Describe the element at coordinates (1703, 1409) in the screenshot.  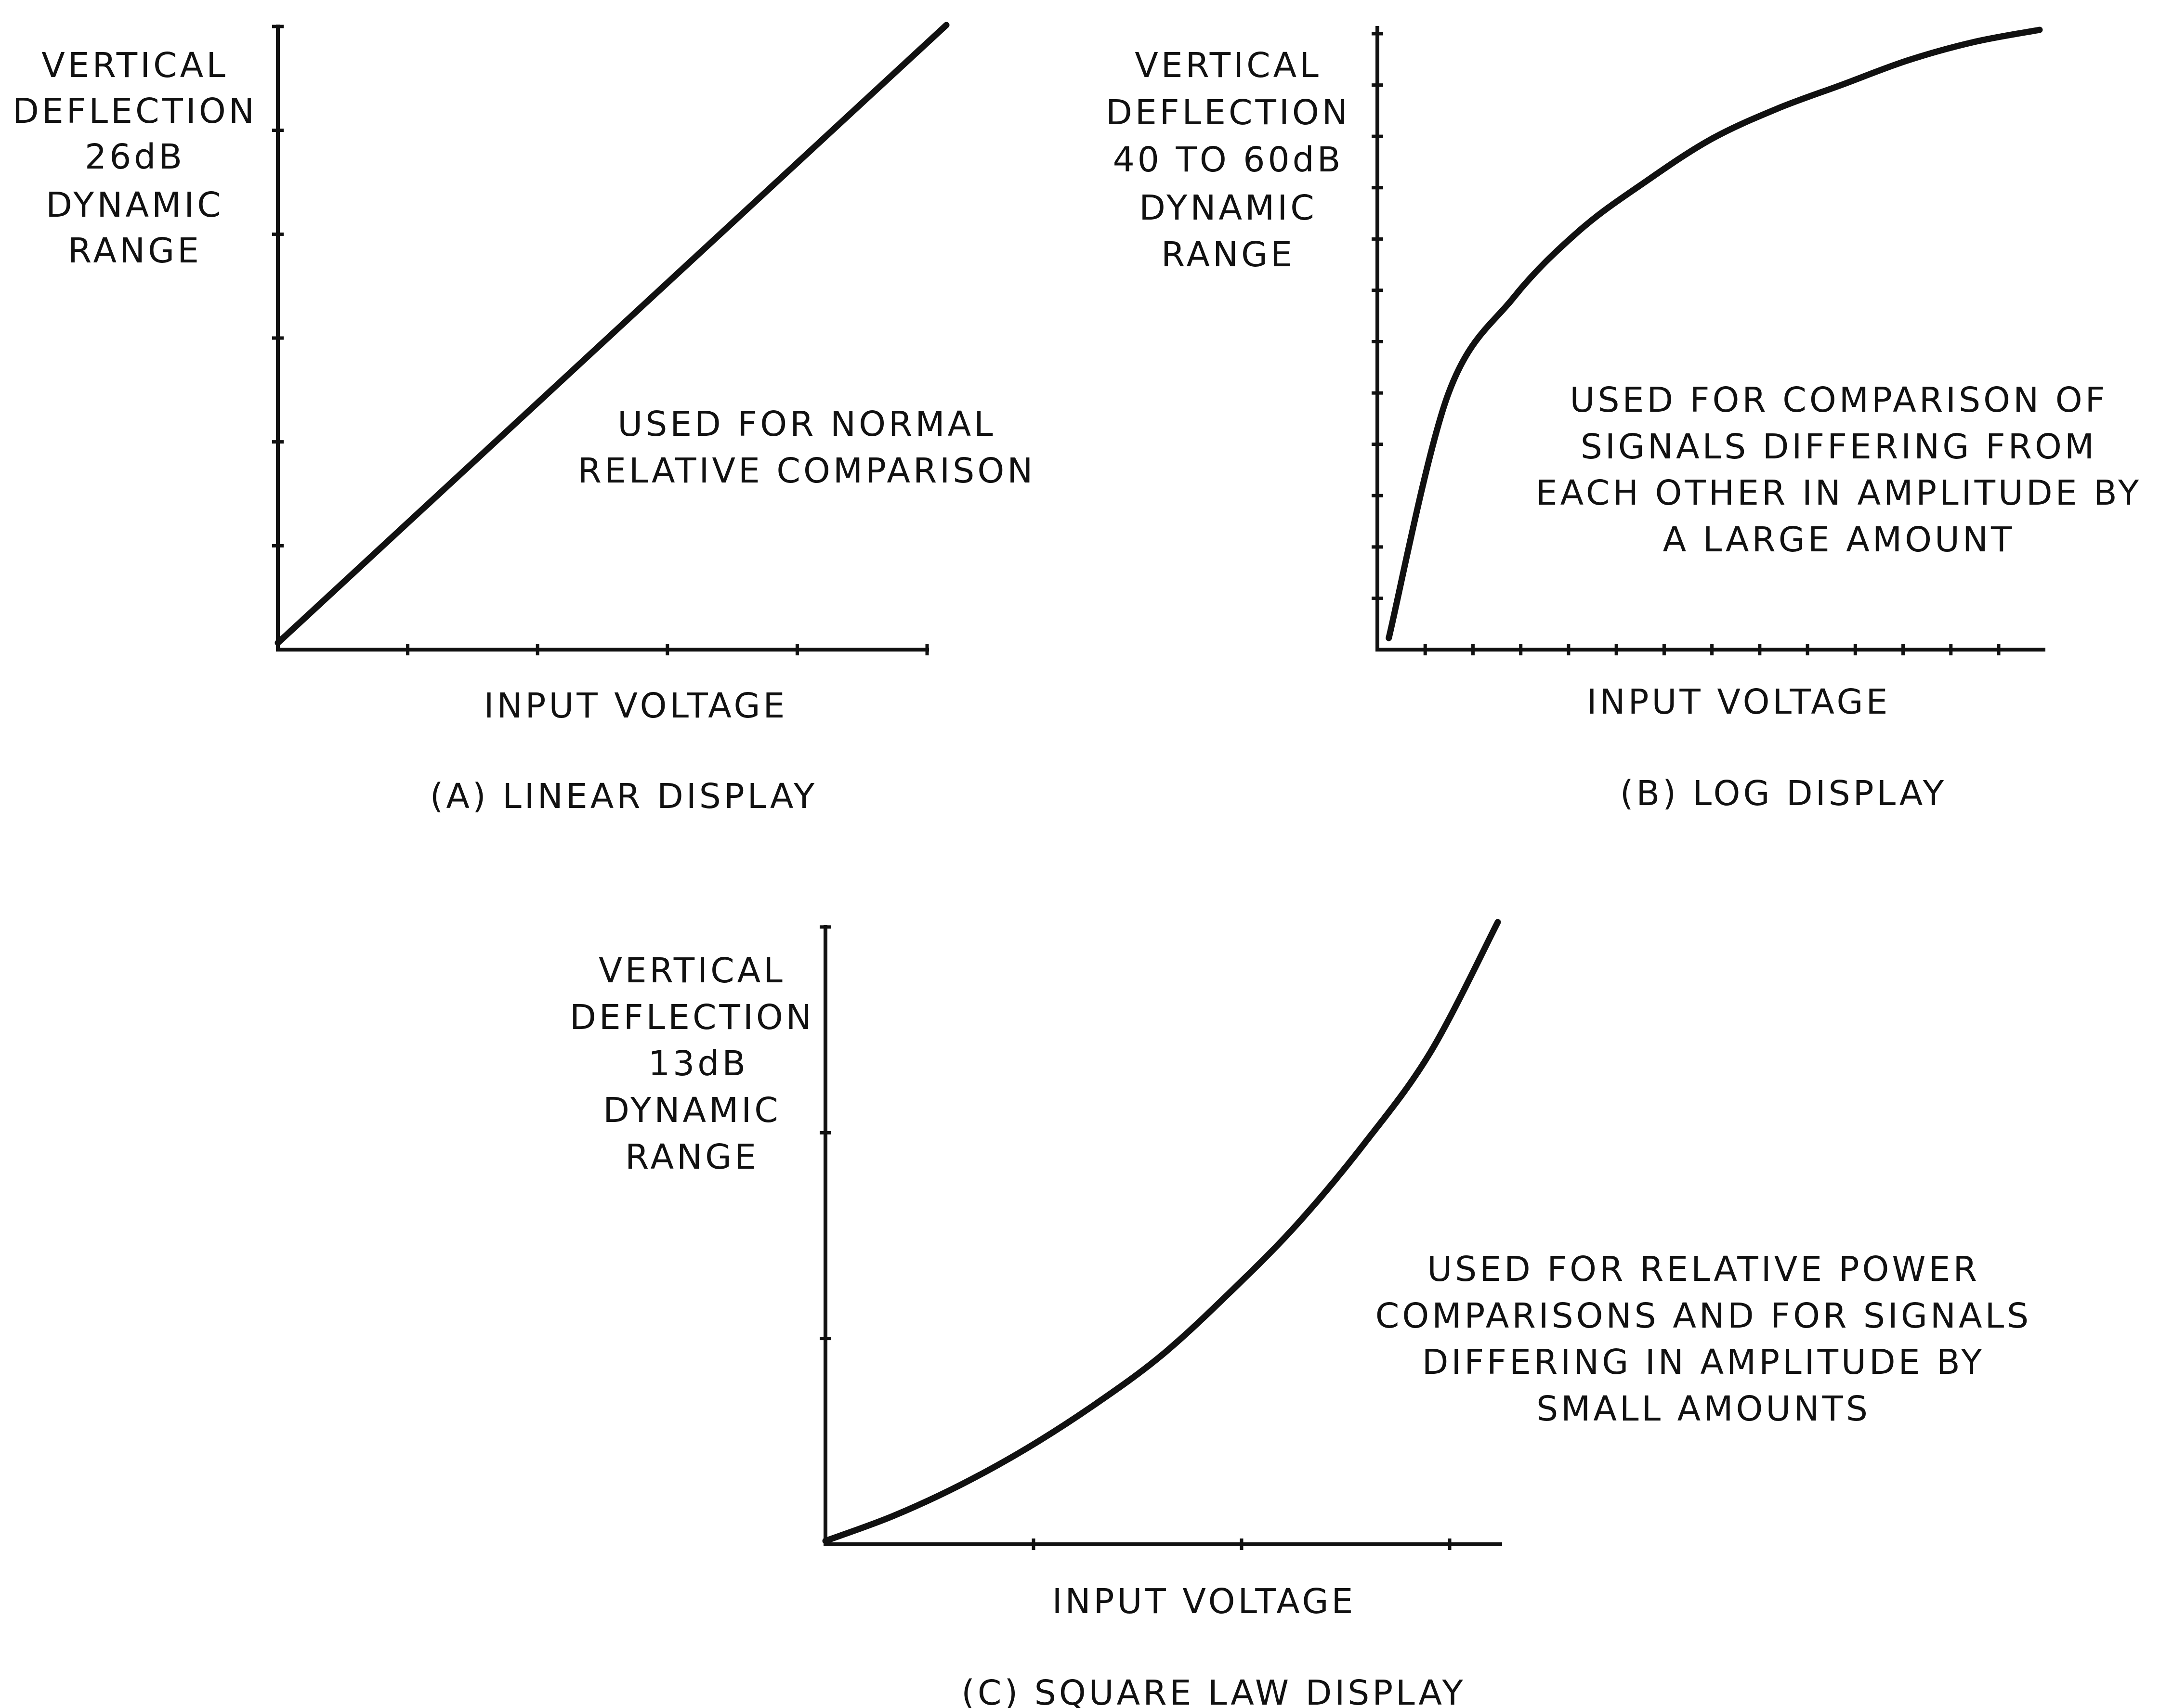
I see `annotation-c-line-4: SMALL AMOUNTS` at that location.